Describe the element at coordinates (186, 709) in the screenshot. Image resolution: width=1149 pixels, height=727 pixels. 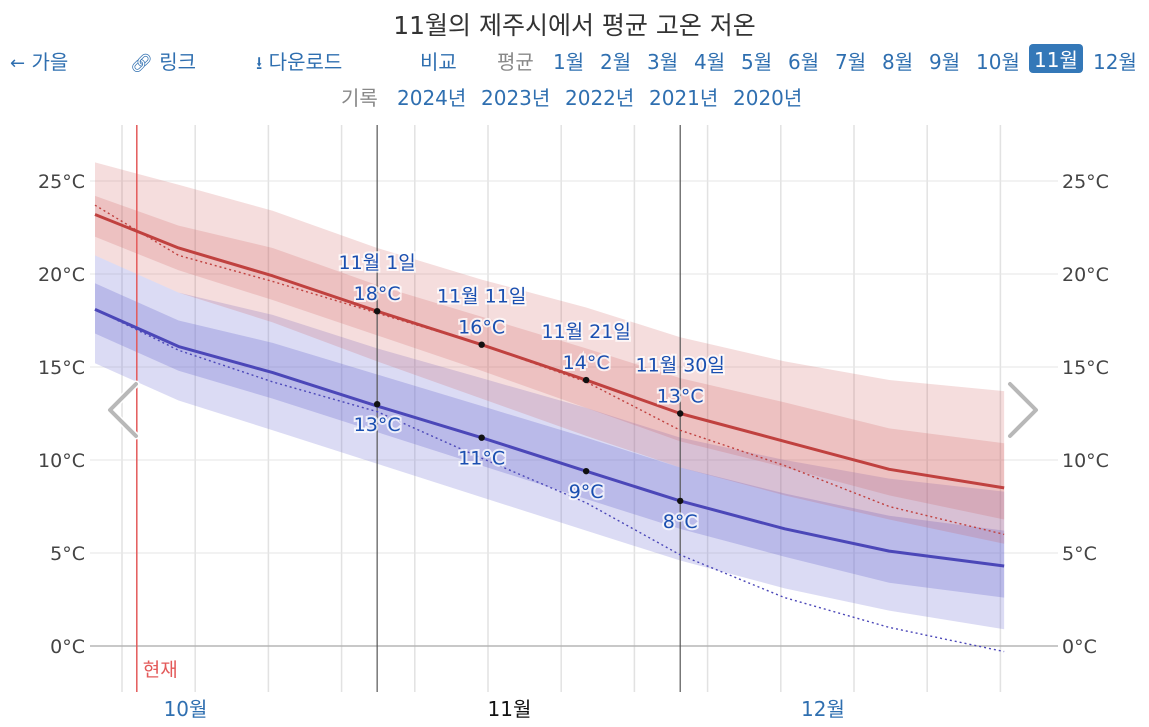
I see `x-month-label-1: 10월` at that location.